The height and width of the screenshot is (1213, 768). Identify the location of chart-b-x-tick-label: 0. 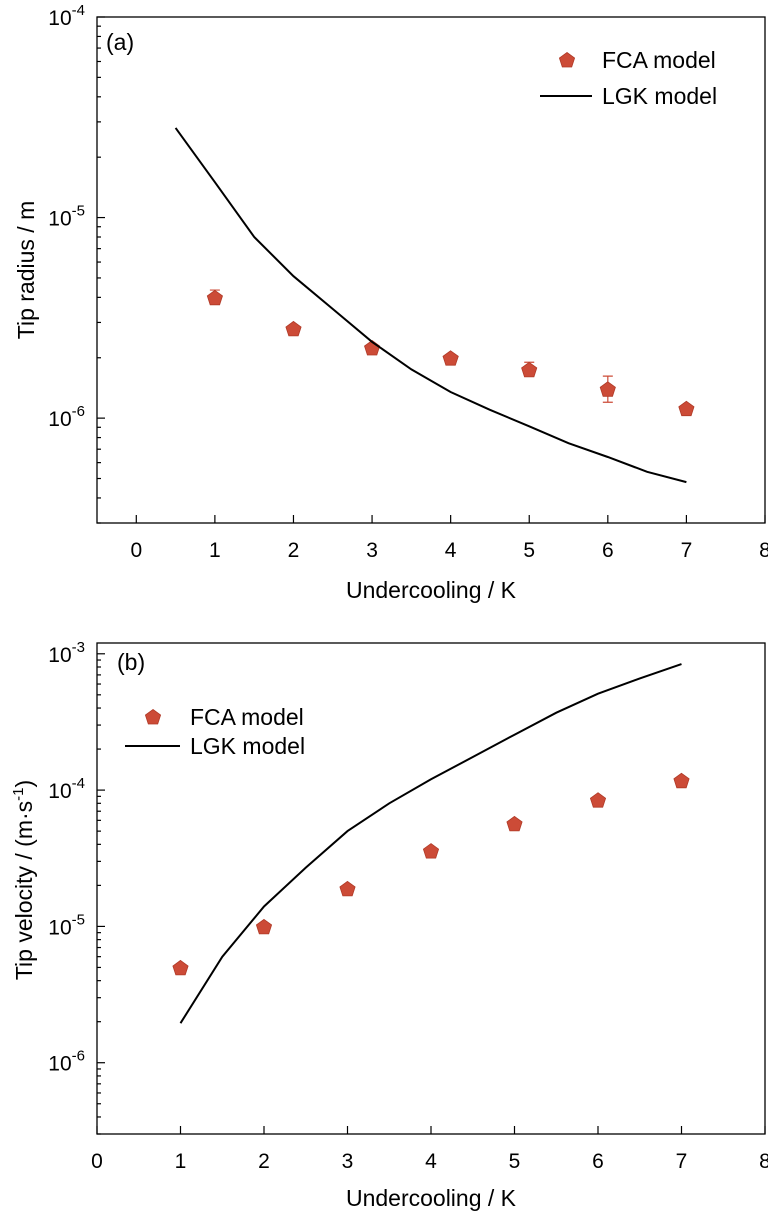
(97, 1161).